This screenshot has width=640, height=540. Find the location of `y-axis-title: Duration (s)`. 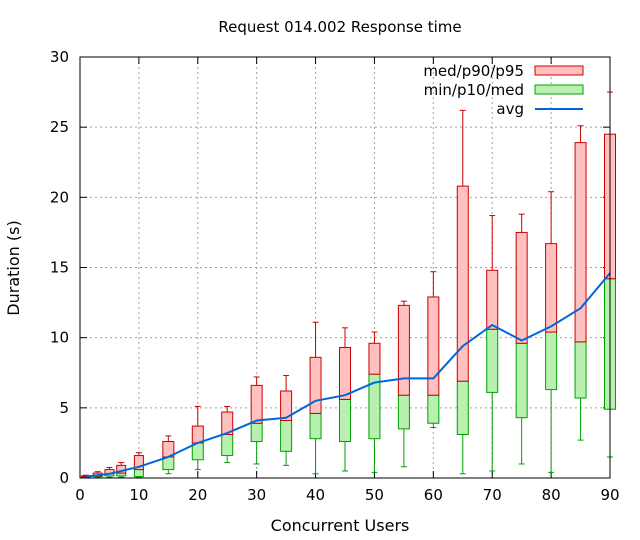

y-axis-title: Duration (s) is located at coordinates (13, 267).